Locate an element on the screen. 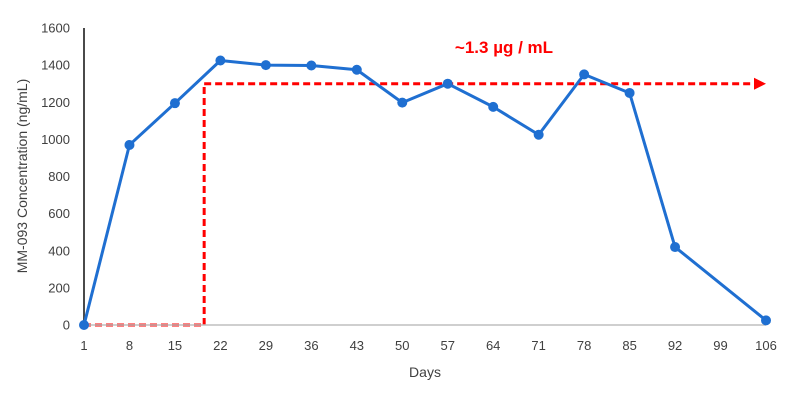 The image size is (800, 400). x-tick-label: 57 is located at coordinates (447, 345).